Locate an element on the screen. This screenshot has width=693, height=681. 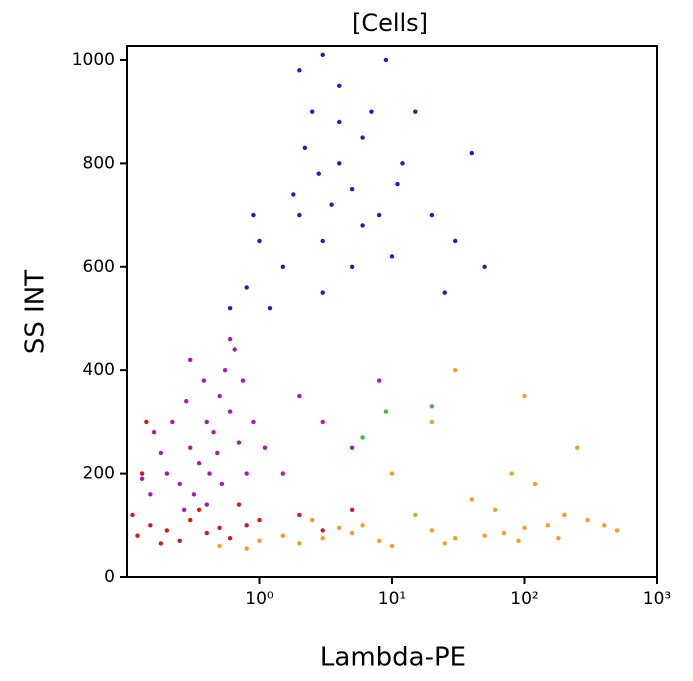
x-tick-label: 10² is located at coordinates (524, 599).